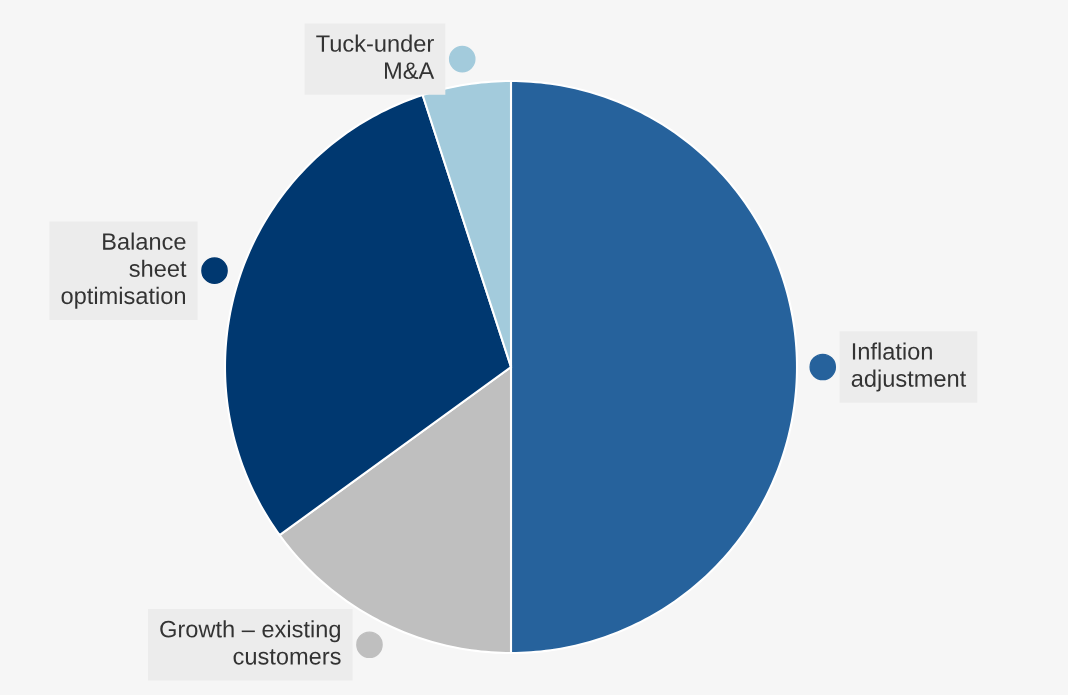  I want to click on legend-label: Balance sheet optimisation, so click(124, 270).